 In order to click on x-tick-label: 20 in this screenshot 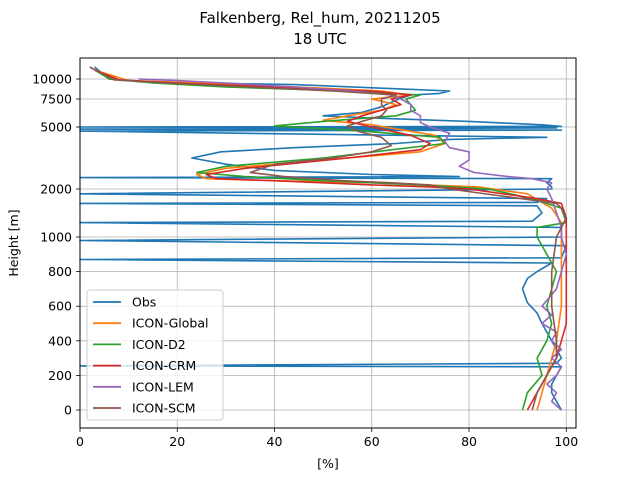, I will do `click(177, 441)`.